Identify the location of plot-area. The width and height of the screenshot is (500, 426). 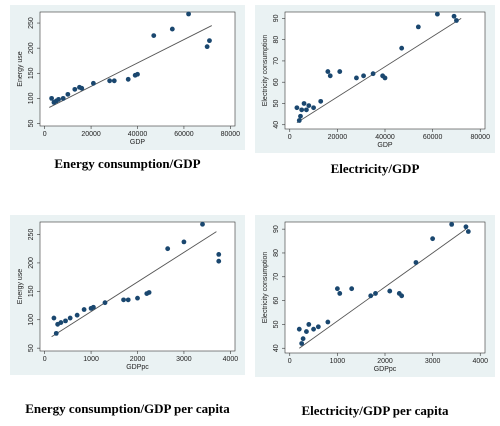
(137, 69).